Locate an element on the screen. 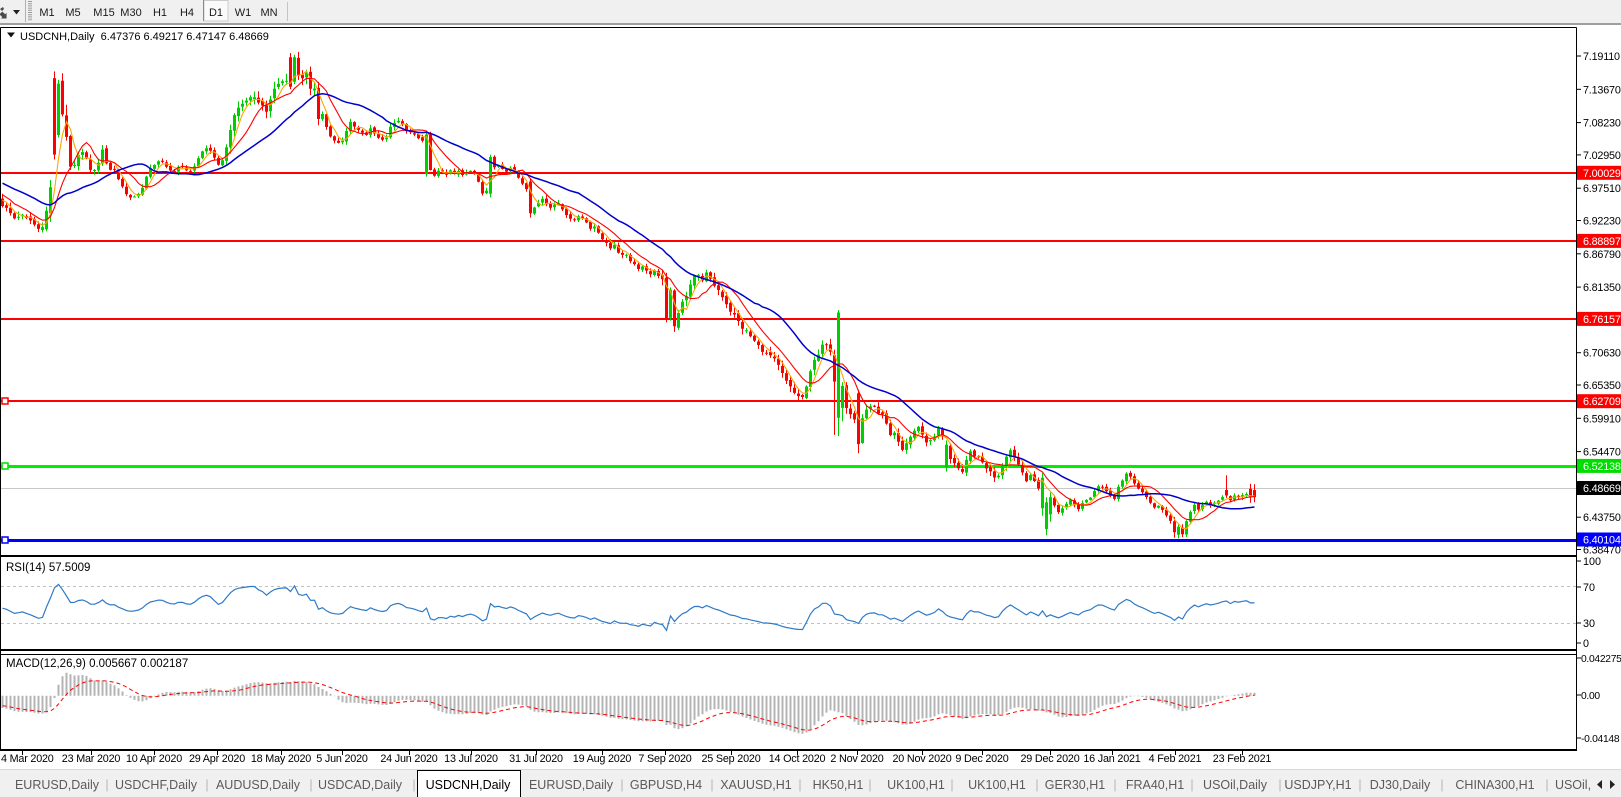 The width and height of the screenshot is (1621, 797). svg-text: D1 is located at coordinates (216, 13).